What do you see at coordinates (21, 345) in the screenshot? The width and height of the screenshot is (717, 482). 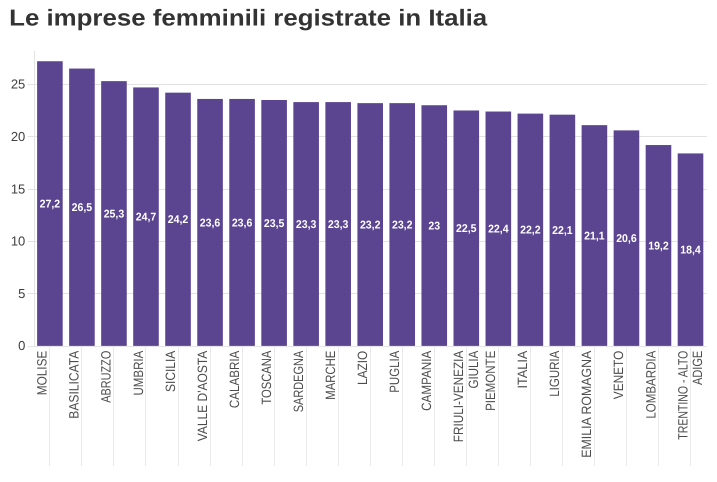 I see `svg-text: 0` at bounding box center [21, 345].